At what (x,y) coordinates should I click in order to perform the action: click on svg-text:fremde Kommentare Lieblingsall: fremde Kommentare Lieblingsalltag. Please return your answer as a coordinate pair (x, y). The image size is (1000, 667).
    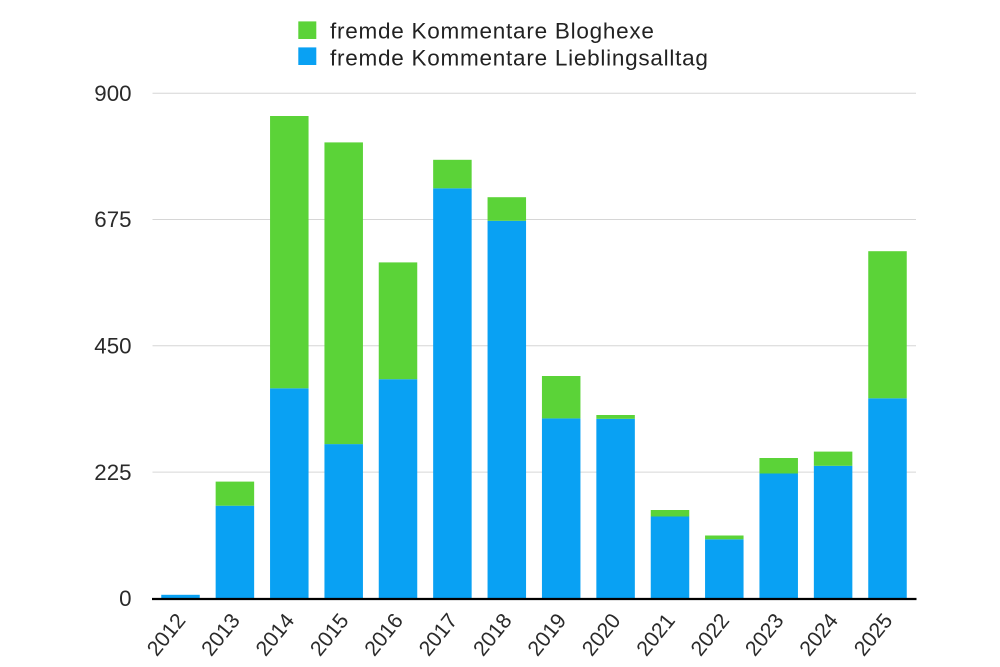
    Looking at the image, I should click on (519, 57).